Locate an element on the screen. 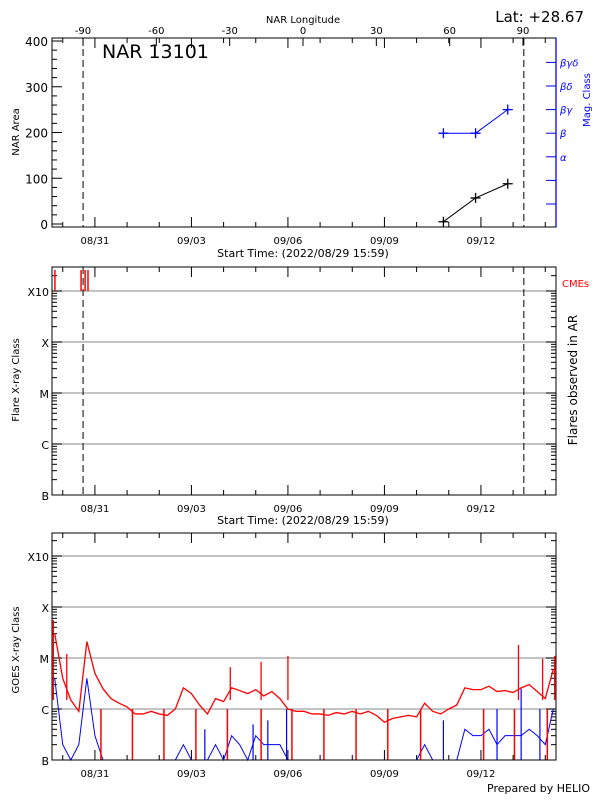  area-tick-label: 100 is located at coordinates (36, 179).